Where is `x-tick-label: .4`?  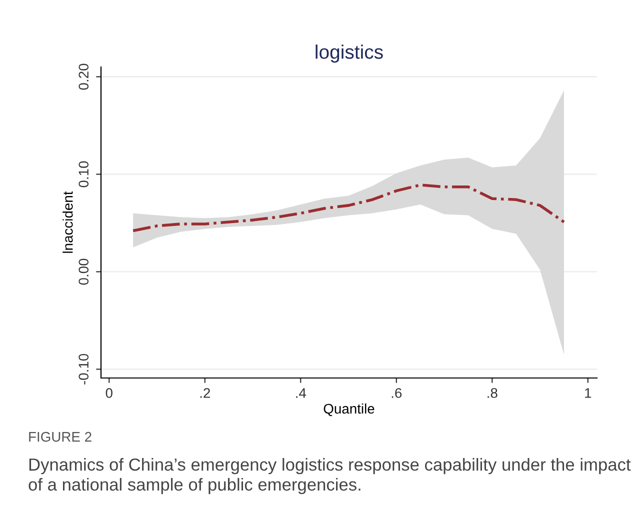
x-tick-label: .4 is located at coordinates (301, 393).